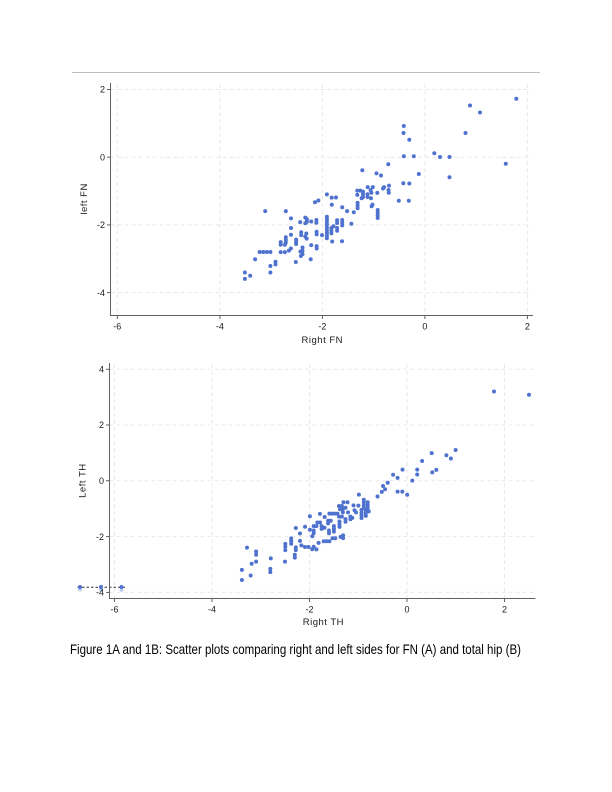  Describe the element at coordinates (322, 340) in the screenshot. I see `svg-text: Right FN` at that location.